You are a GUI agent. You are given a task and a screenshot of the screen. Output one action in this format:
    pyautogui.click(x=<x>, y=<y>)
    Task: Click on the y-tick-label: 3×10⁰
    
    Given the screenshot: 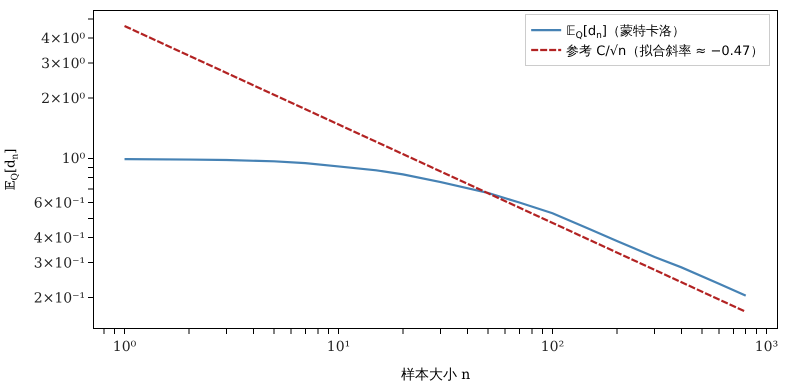 What is the action you would take?
    pyautogui.click(x=63, y=64)
    